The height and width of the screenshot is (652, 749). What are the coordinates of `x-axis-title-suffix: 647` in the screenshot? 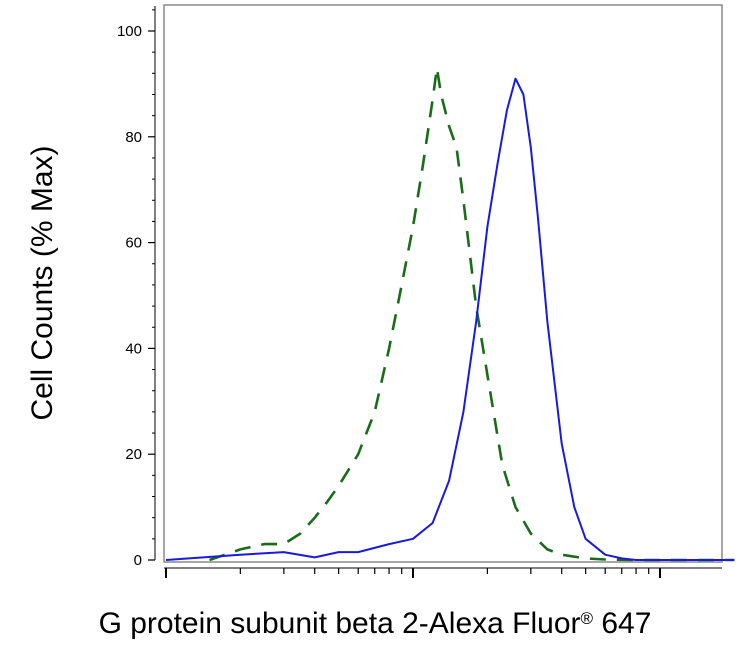 It's located at (622, 623).